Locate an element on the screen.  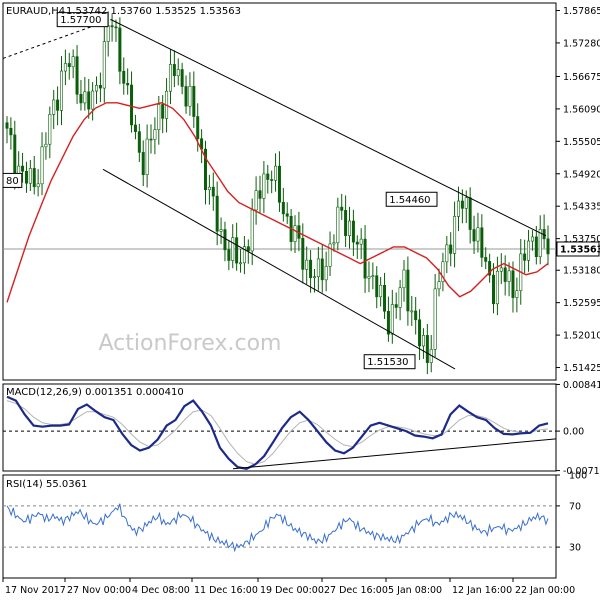
x-tick-label: 22 Jan 00:00 is located at coordinates (545, 590).